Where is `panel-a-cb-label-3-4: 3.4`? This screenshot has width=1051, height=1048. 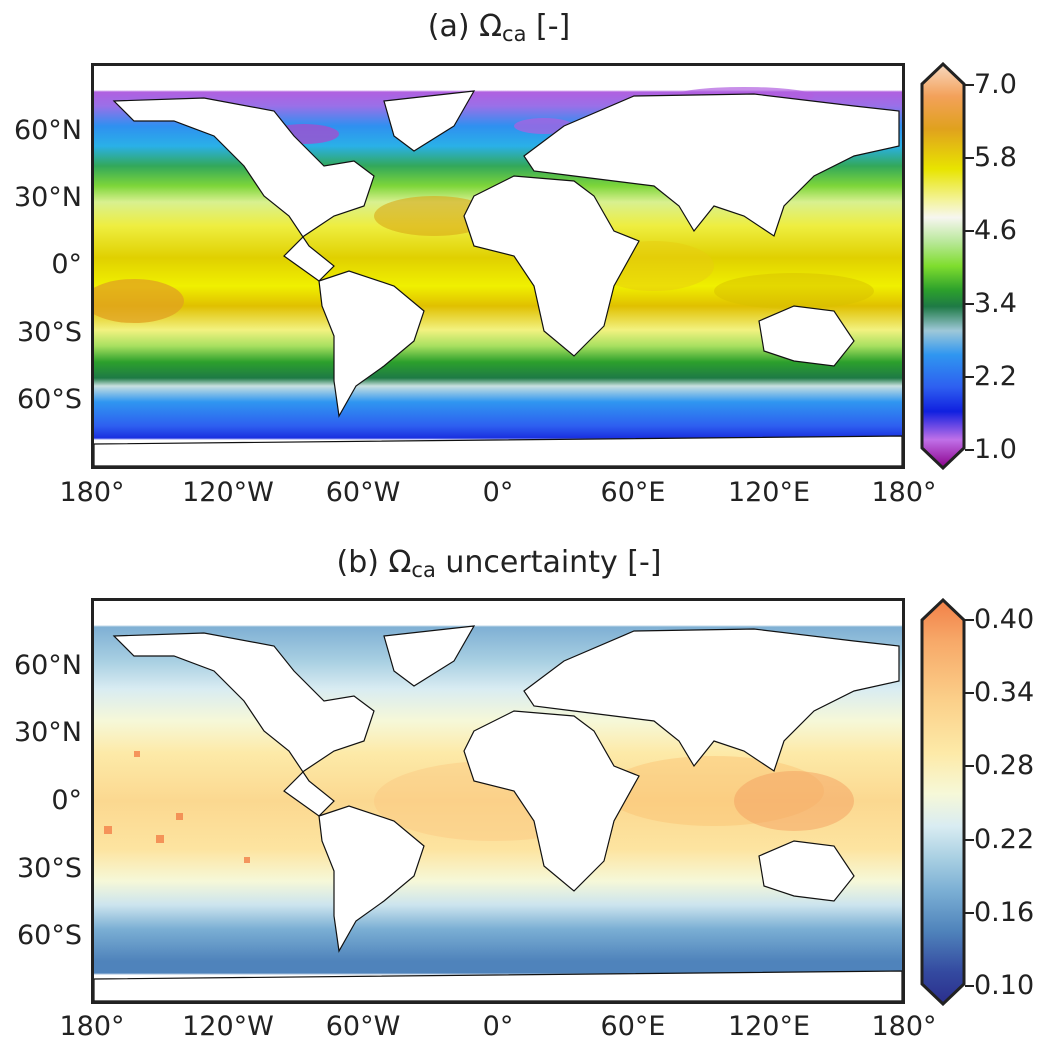
panel-a-cb-label-3-4: 3.4 is located at coordinates (995, 303).